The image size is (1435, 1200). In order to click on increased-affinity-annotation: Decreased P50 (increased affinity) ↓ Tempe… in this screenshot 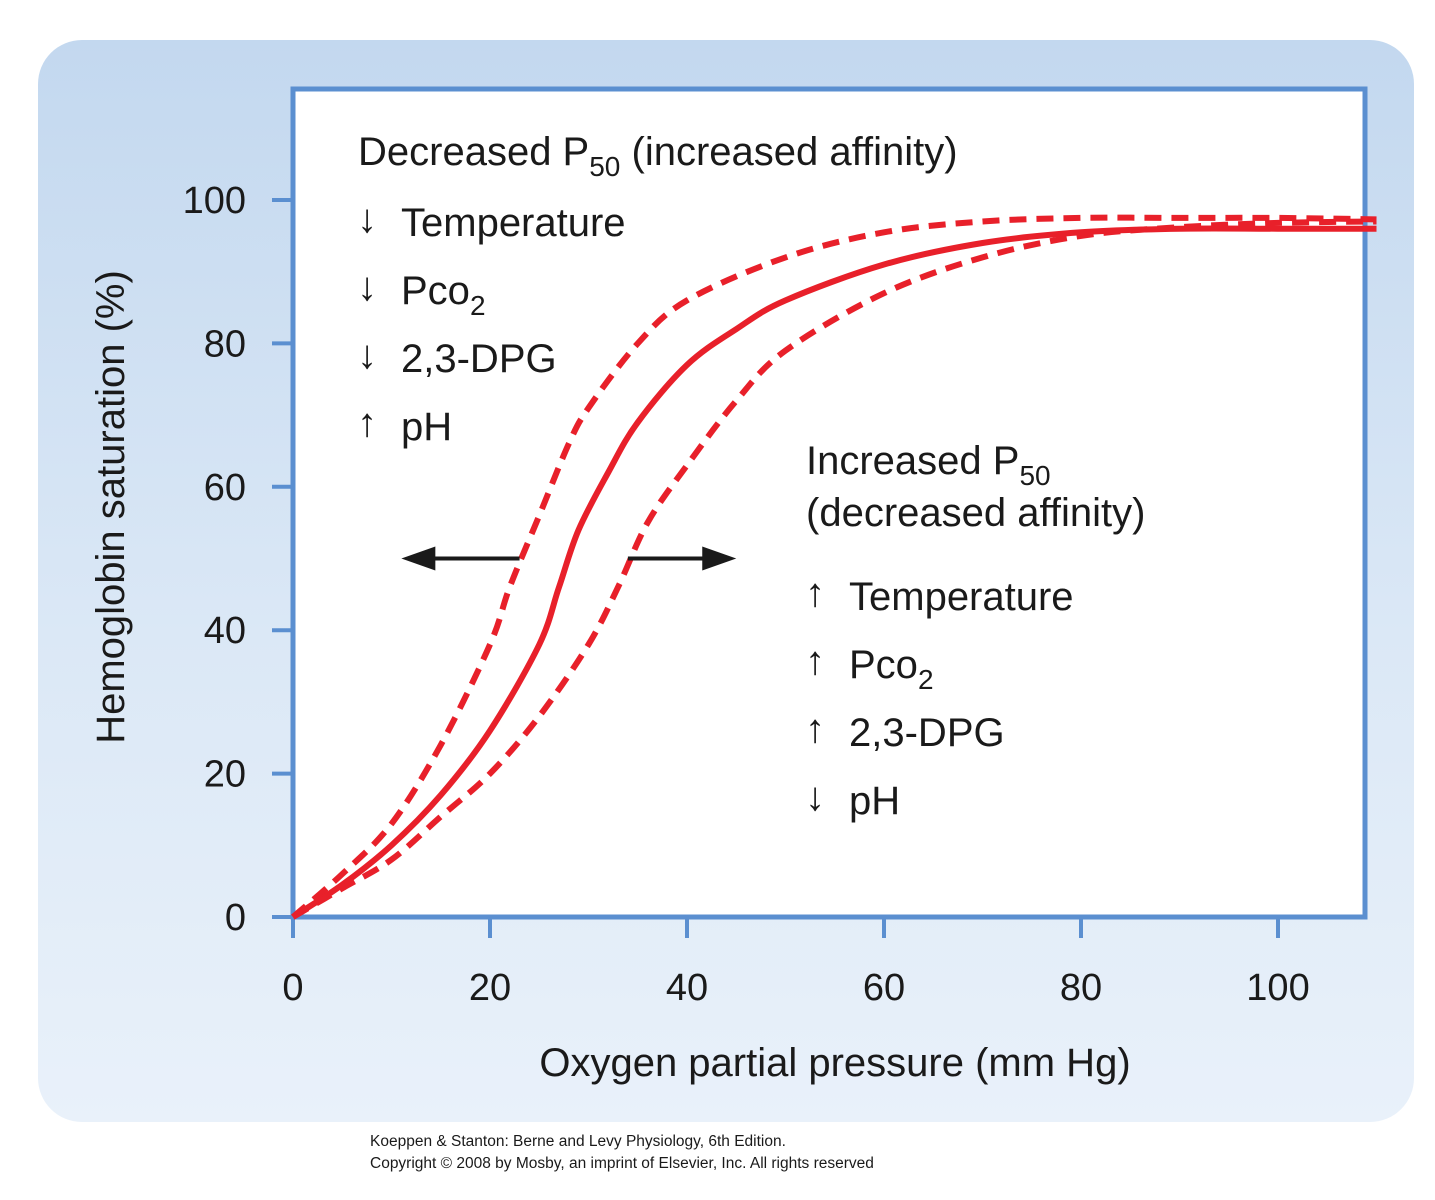, I will do `click(657, 289)`.